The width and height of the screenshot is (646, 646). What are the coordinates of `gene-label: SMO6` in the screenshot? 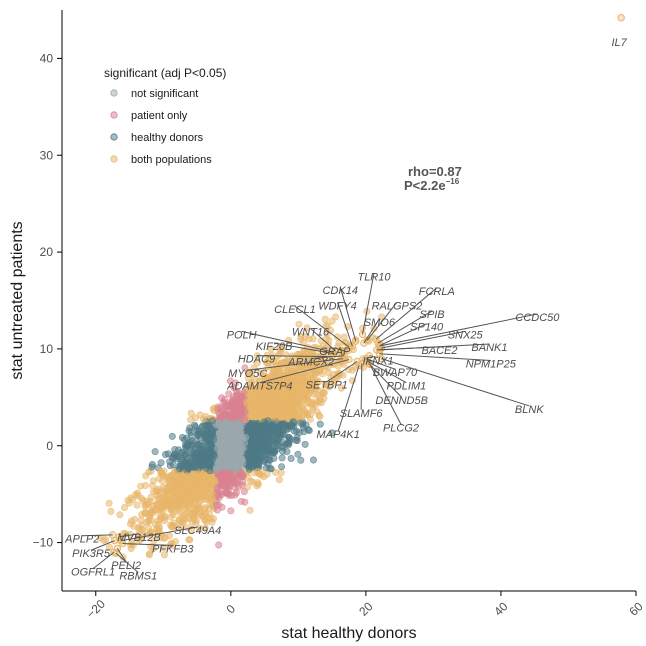 It's located at (380, 323).